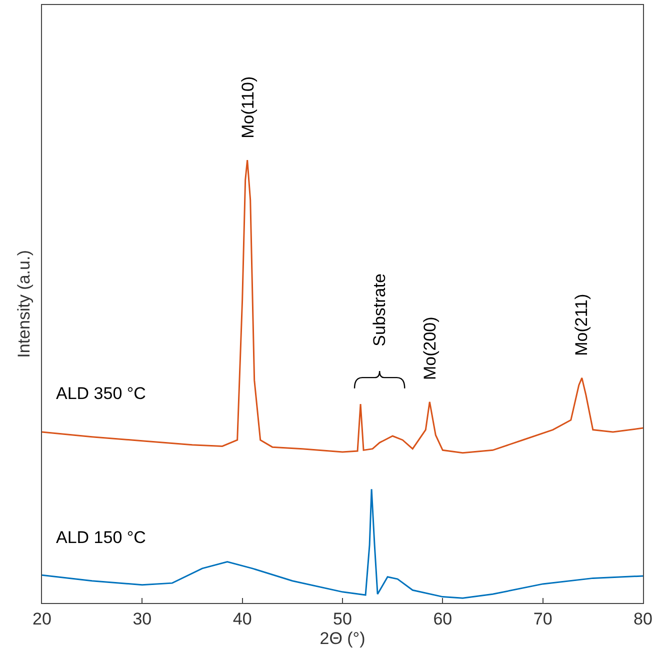 This screenshot has height=664, width=665. I want to click on x-axis-title: 2Θ (°), so click(343, 638).